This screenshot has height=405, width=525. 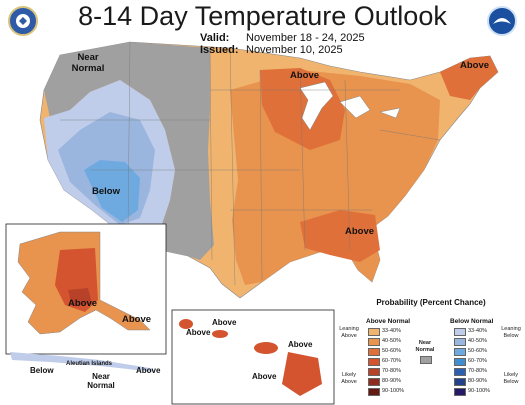 I want to click on label-above-alaska: Above, so click(x=83, y=303).